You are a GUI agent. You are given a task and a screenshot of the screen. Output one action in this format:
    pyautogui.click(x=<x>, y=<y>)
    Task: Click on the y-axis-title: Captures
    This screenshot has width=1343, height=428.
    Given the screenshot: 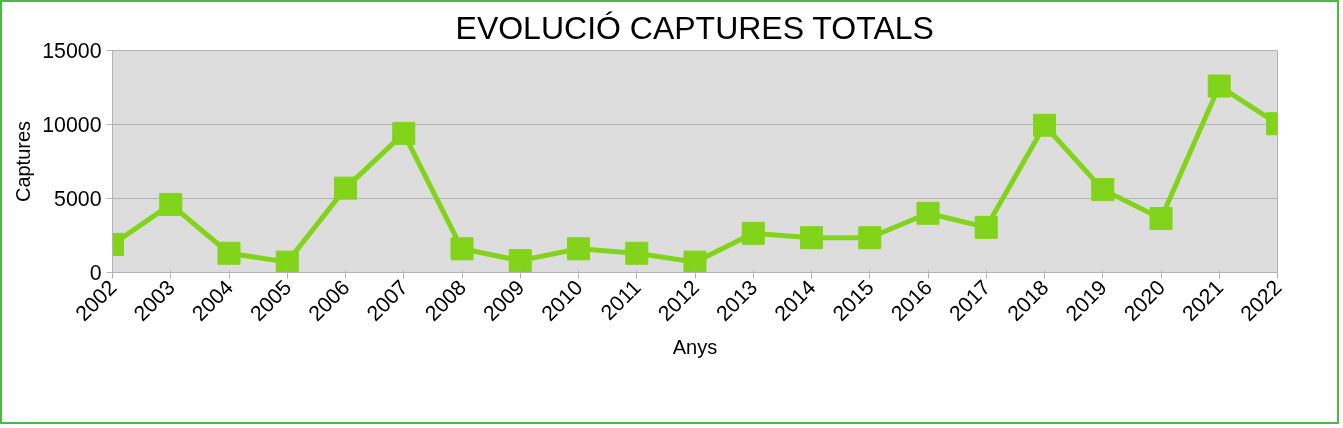 What is the action you would take?
    pyautogui.click(x=23, y=161)
    